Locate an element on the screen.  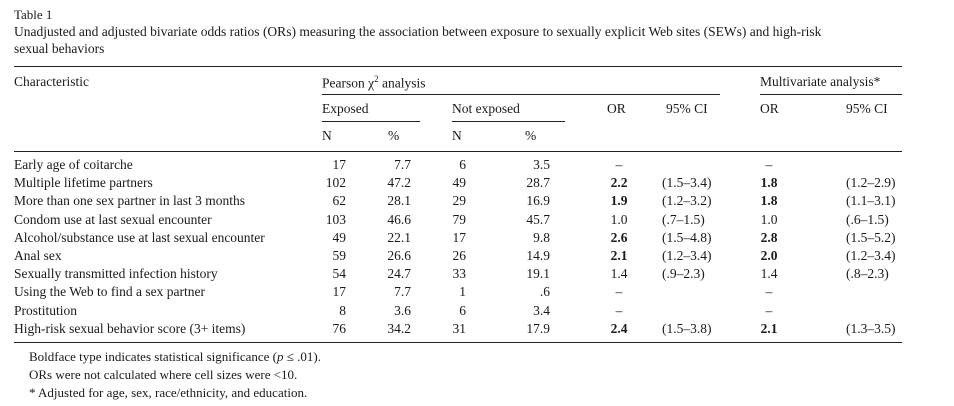
header-adjusted-ci: 95% CI is located at coordinates (867, 108).